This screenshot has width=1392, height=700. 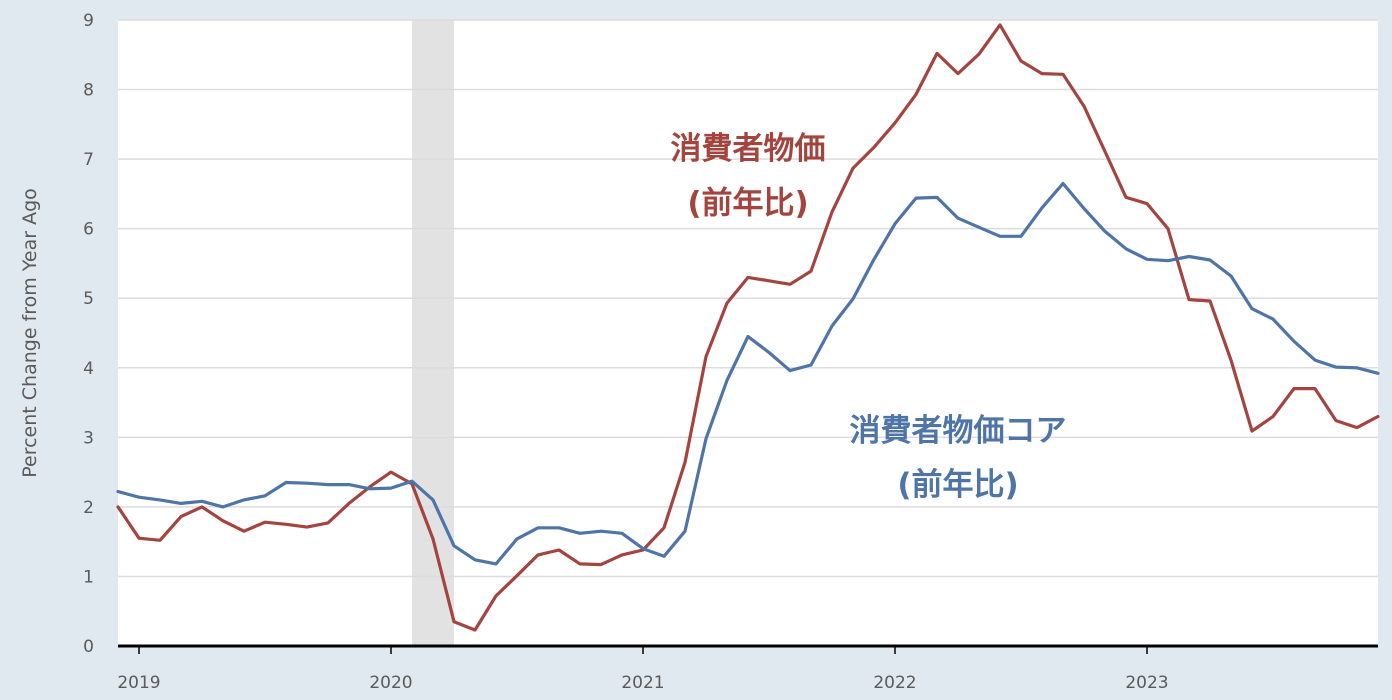 I want to click on y-tick-label-3: 3, so click(x=88, y=438).